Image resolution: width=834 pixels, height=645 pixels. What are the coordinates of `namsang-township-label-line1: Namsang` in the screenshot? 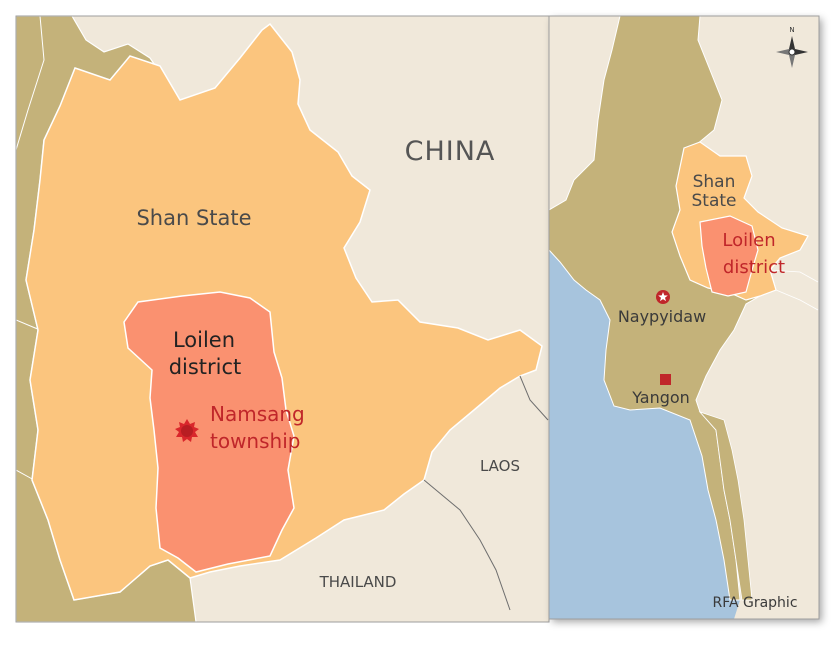 It's located at (257, 414).